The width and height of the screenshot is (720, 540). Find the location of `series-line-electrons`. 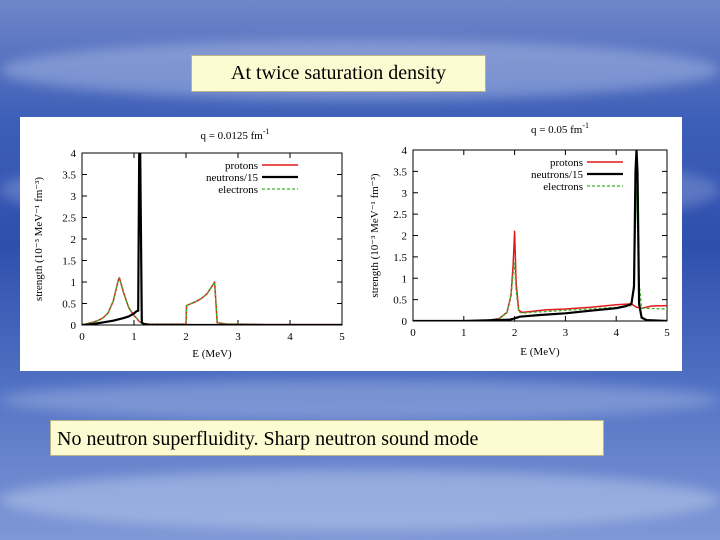

series-line-electrons is located at coordinates (540, 254).